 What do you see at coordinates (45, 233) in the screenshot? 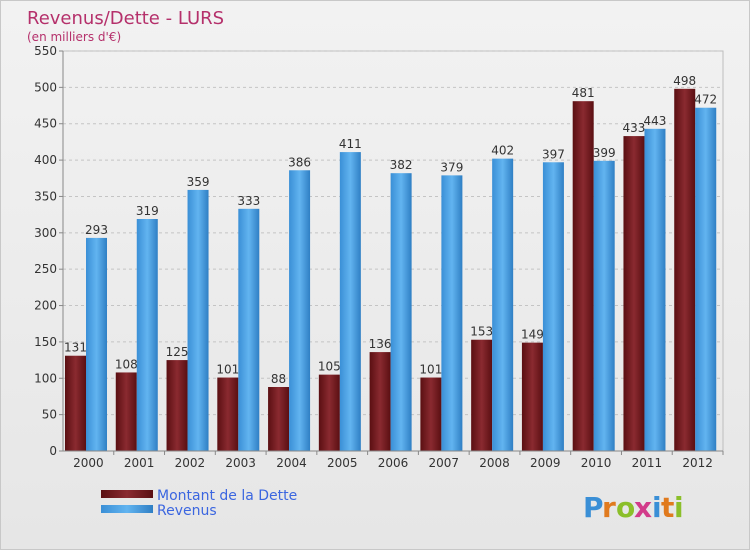
I see `y-tick-label: 300` at bounding box center [45, 233].